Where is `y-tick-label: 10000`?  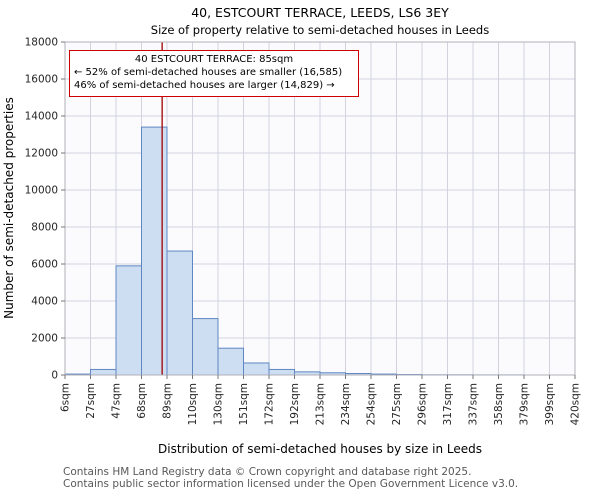
y-tick-label: 10000 is located at coordinates (41, 191).